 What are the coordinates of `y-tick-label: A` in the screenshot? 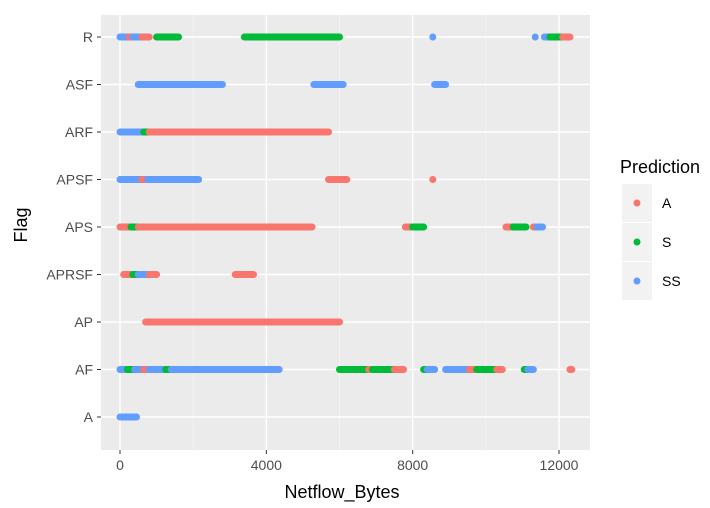 It's located at (89, 417).